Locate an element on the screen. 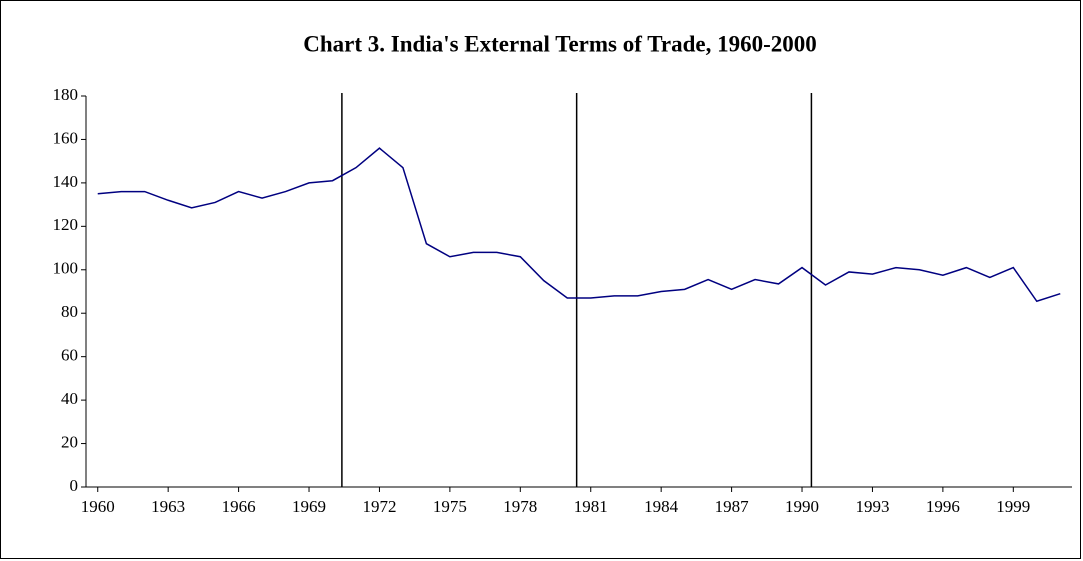 This screenshot has height=561, width=1083. x-tick-label: 1960 is located at coordinates (98, 506).